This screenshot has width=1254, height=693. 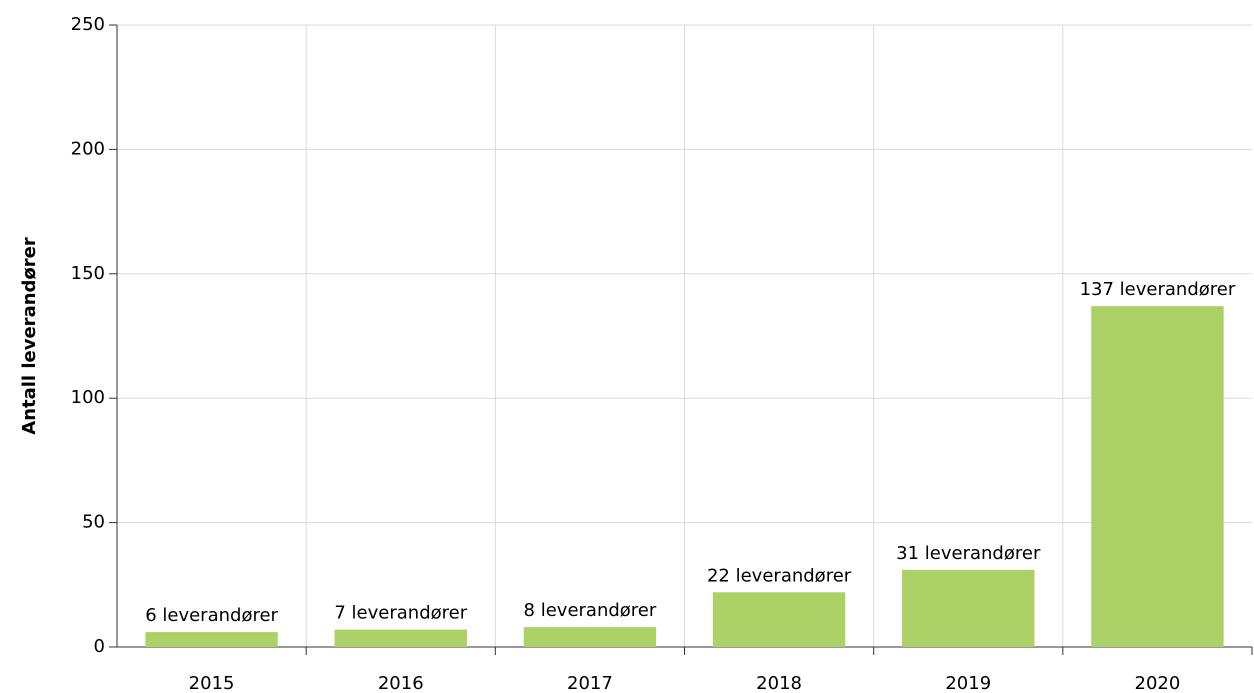 I want to click on y-tick-label: 100, so click(x=88, y=397).